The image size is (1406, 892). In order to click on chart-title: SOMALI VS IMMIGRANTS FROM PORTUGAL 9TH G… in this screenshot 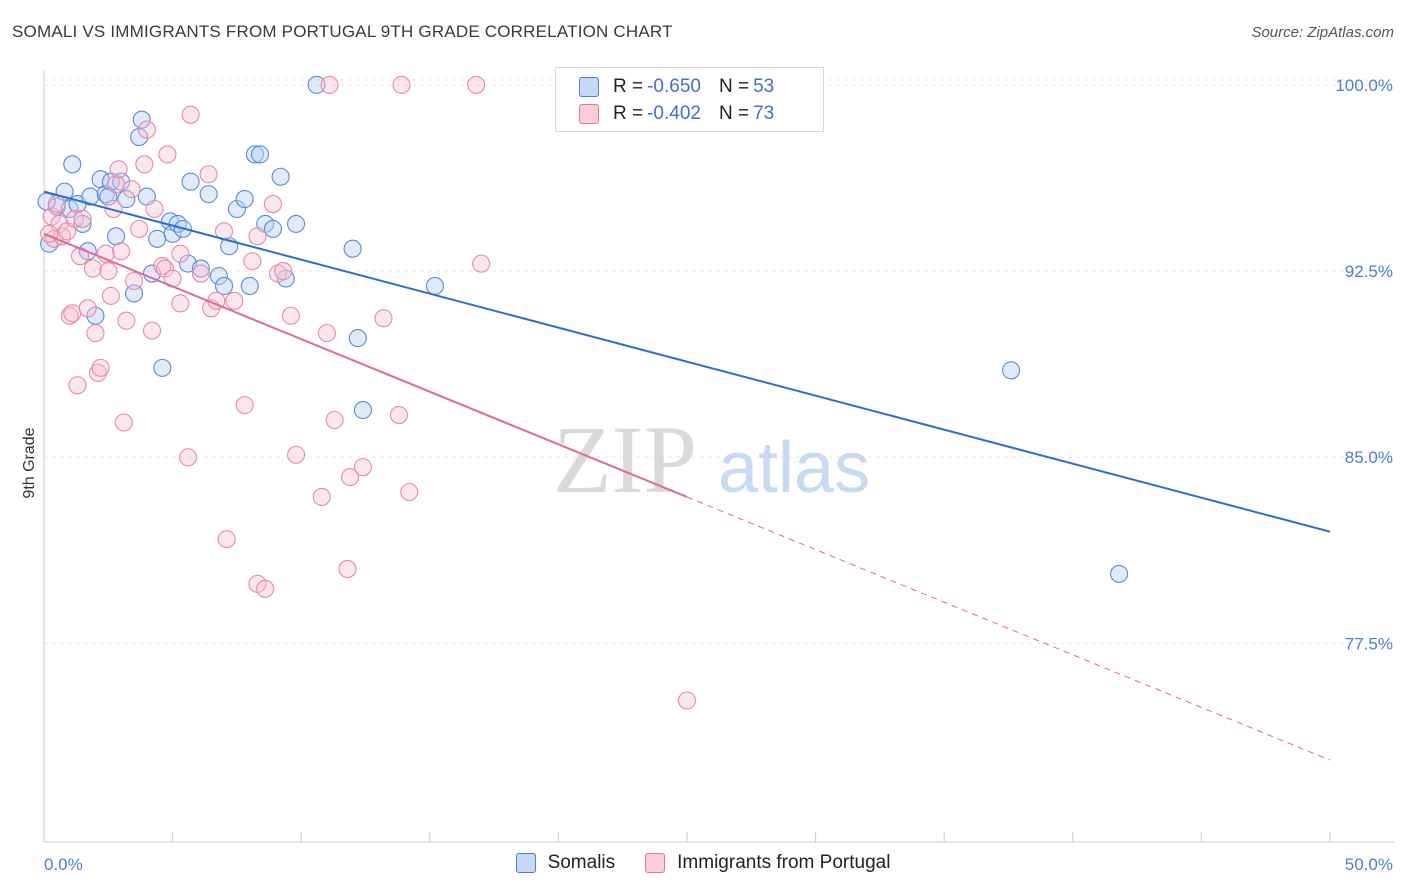, I will do `click(342, 31)`.